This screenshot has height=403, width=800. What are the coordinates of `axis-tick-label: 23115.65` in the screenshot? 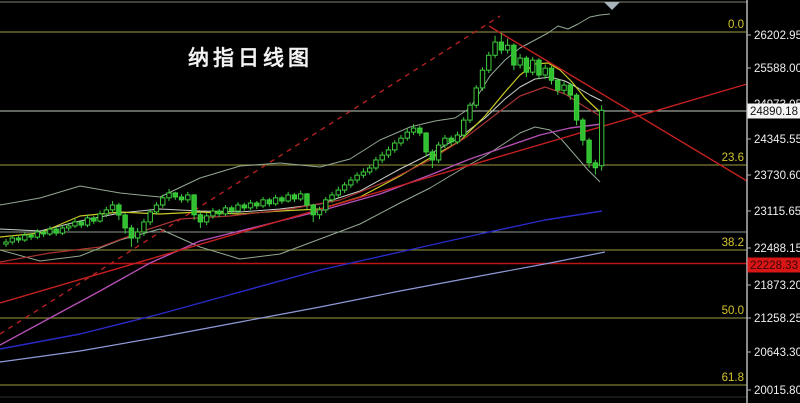 It's located at (777, 212).